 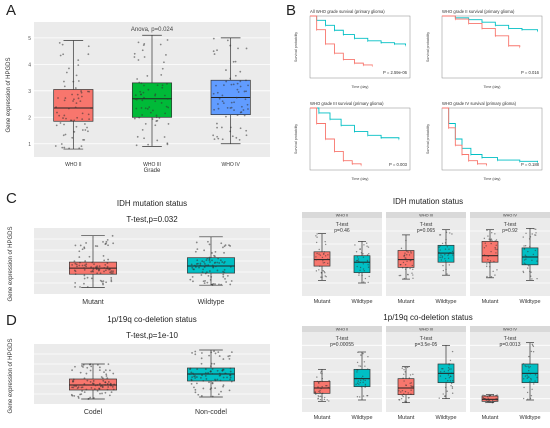 I want to click on chart-a-ytick-3: 4, so click(x=29, y=65).